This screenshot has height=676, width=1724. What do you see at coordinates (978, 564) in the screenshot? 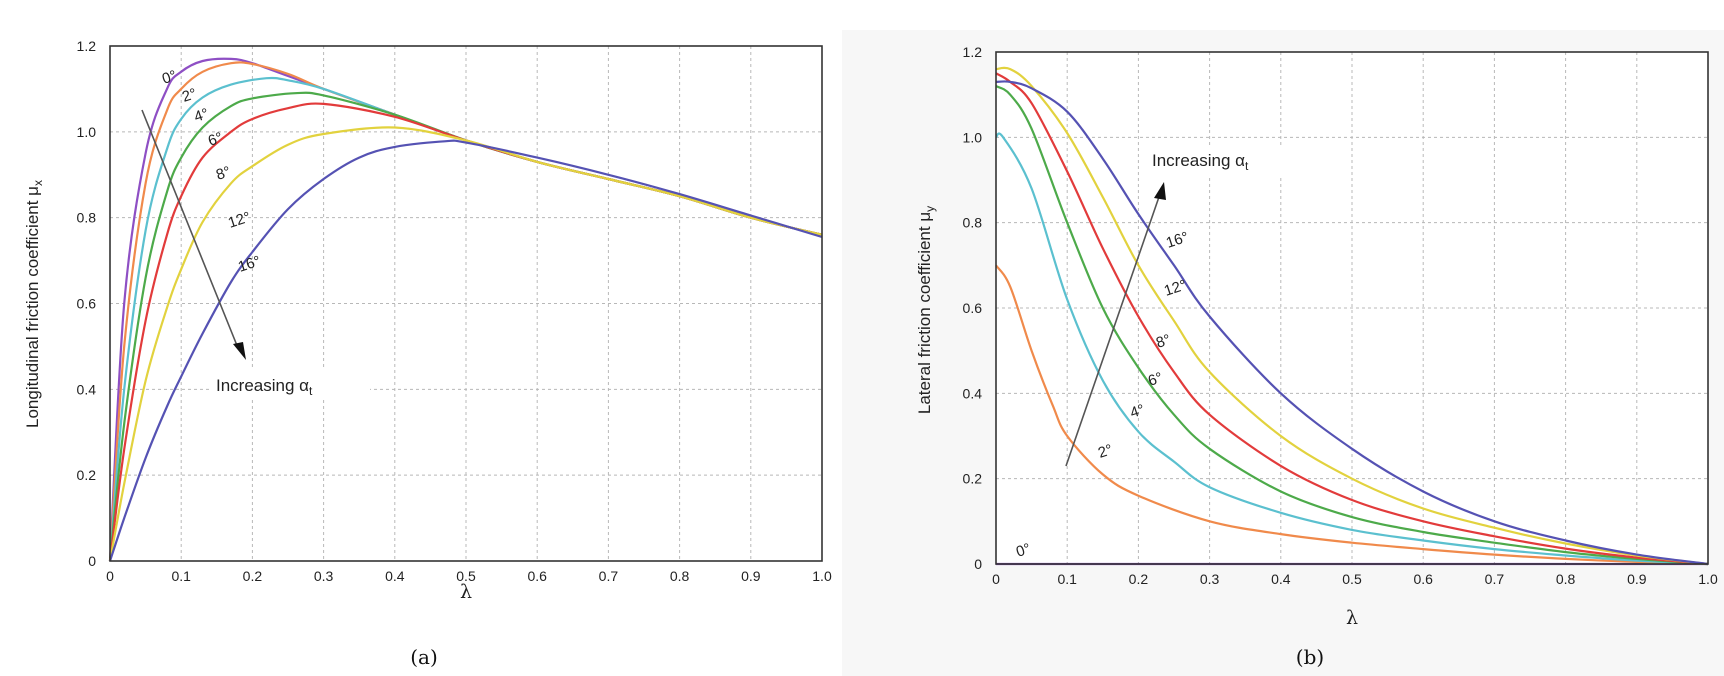
I see `panel-b-y-tick-0: 0` at bounding box center [978, 564].